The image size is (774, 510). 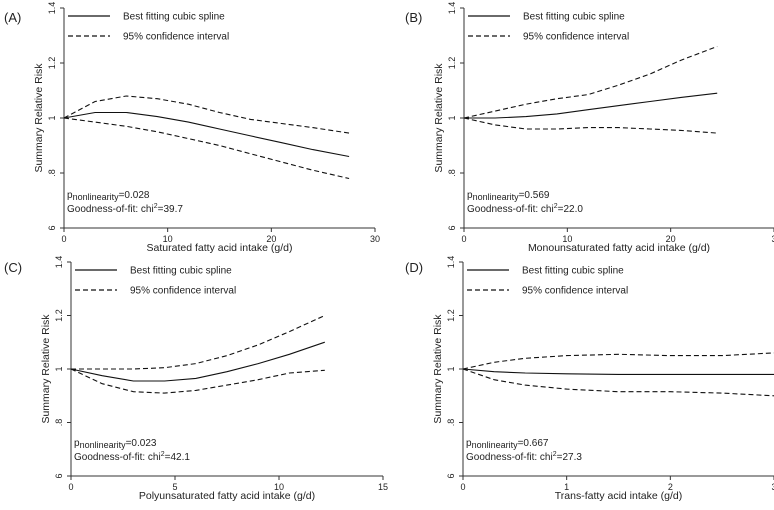 I want to click on panel-label: (B), so click(x=413, y=17).